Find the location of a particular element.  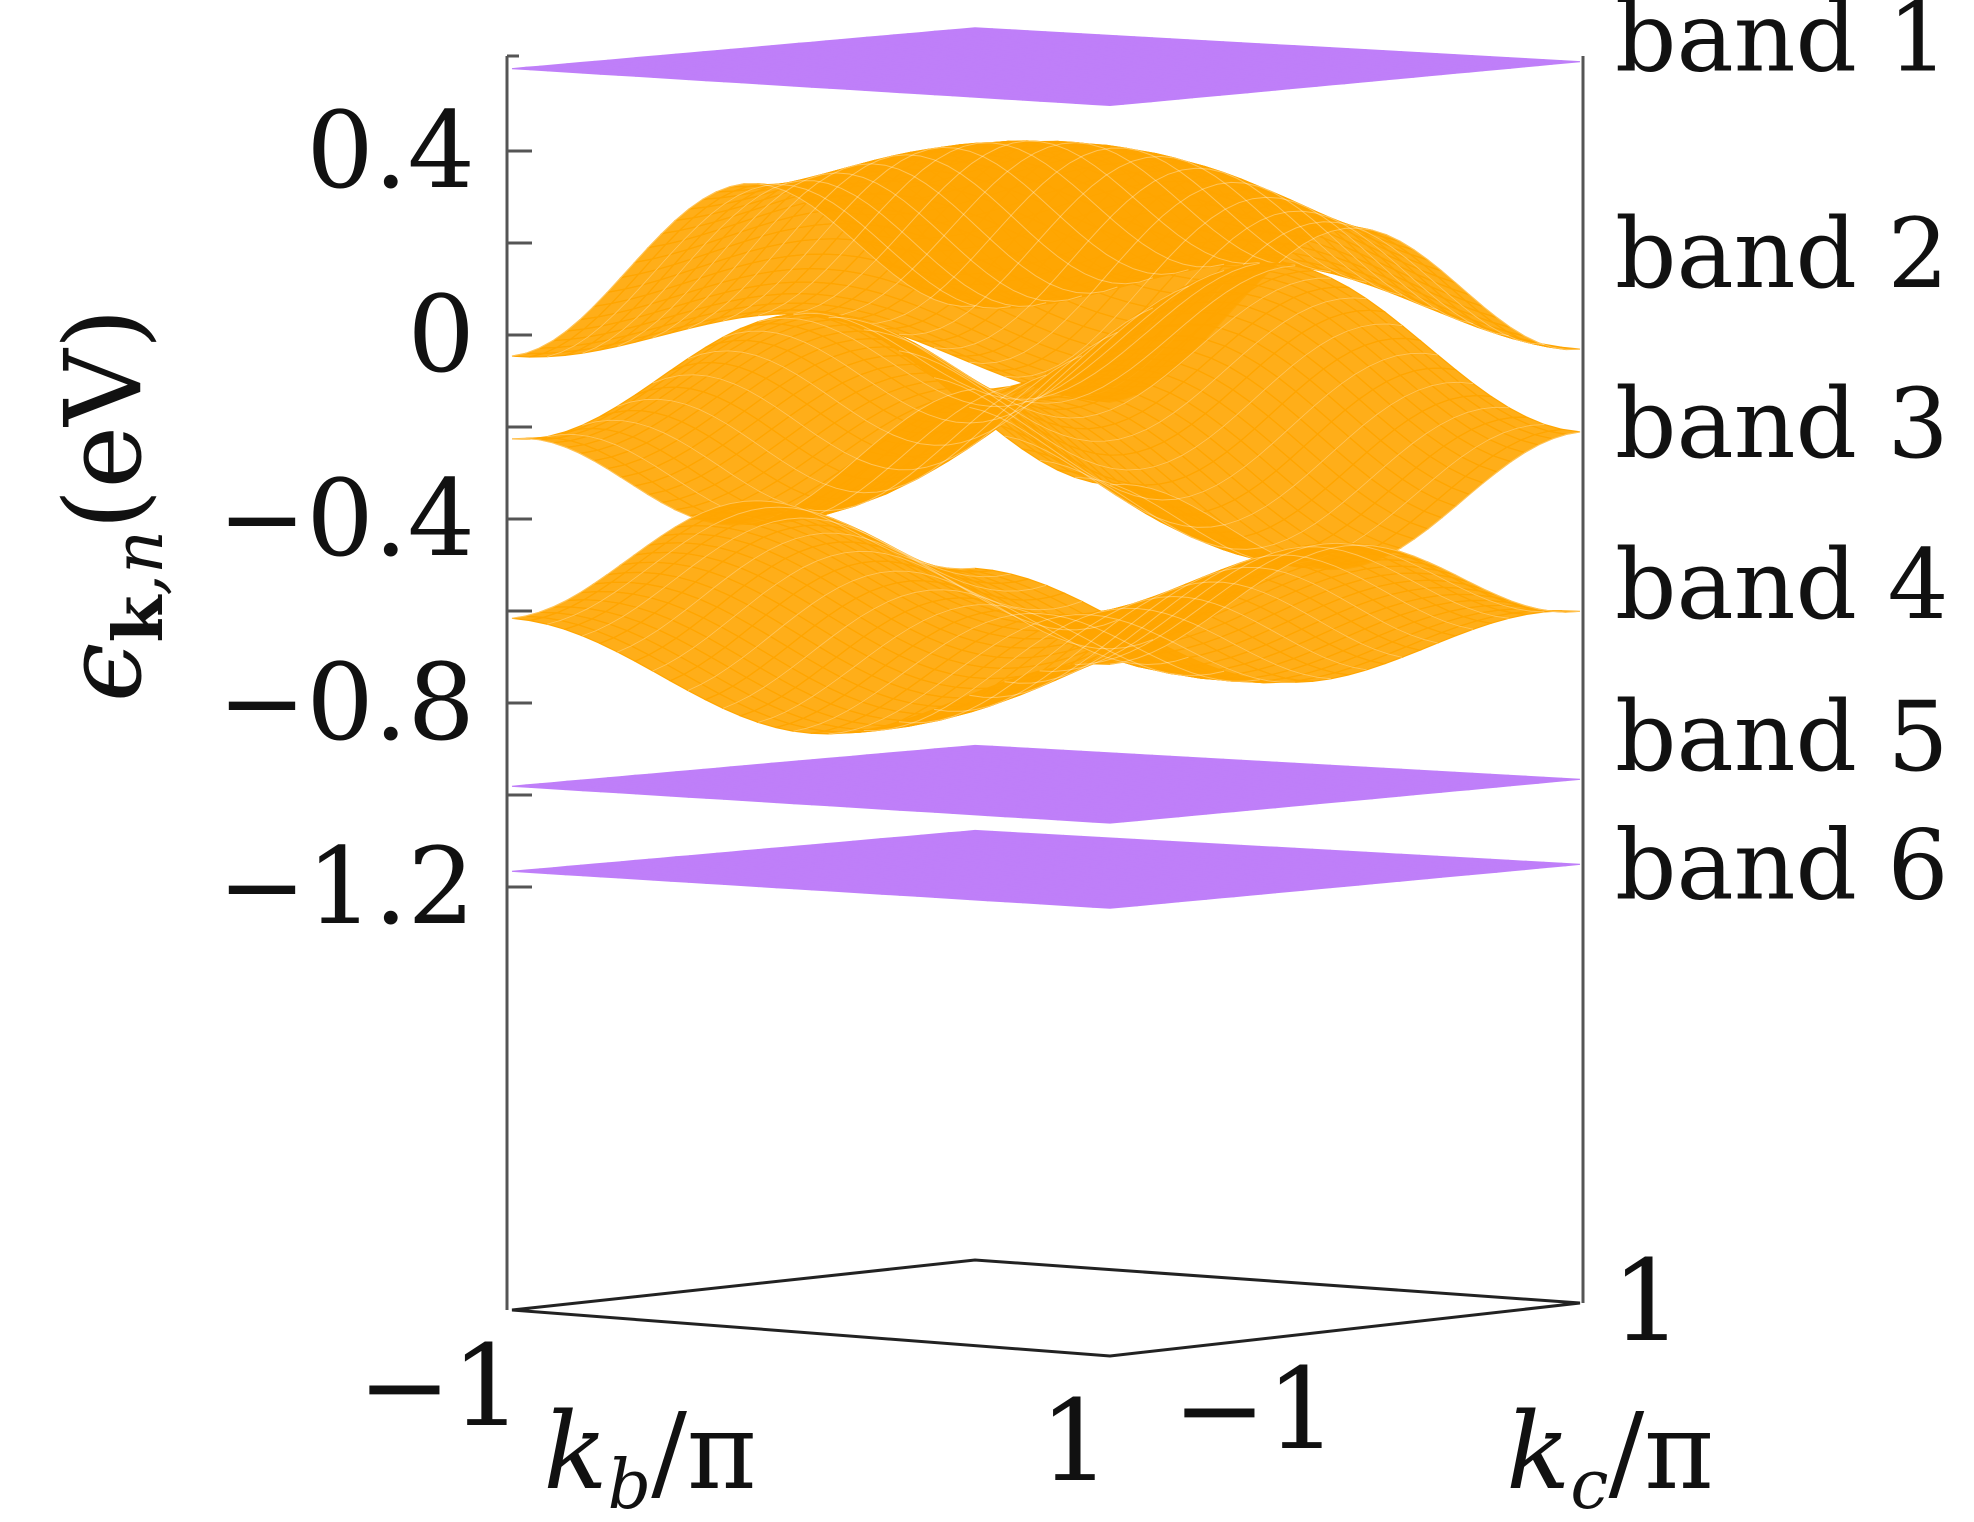

band-facet is located at coordinates (1108, 104).